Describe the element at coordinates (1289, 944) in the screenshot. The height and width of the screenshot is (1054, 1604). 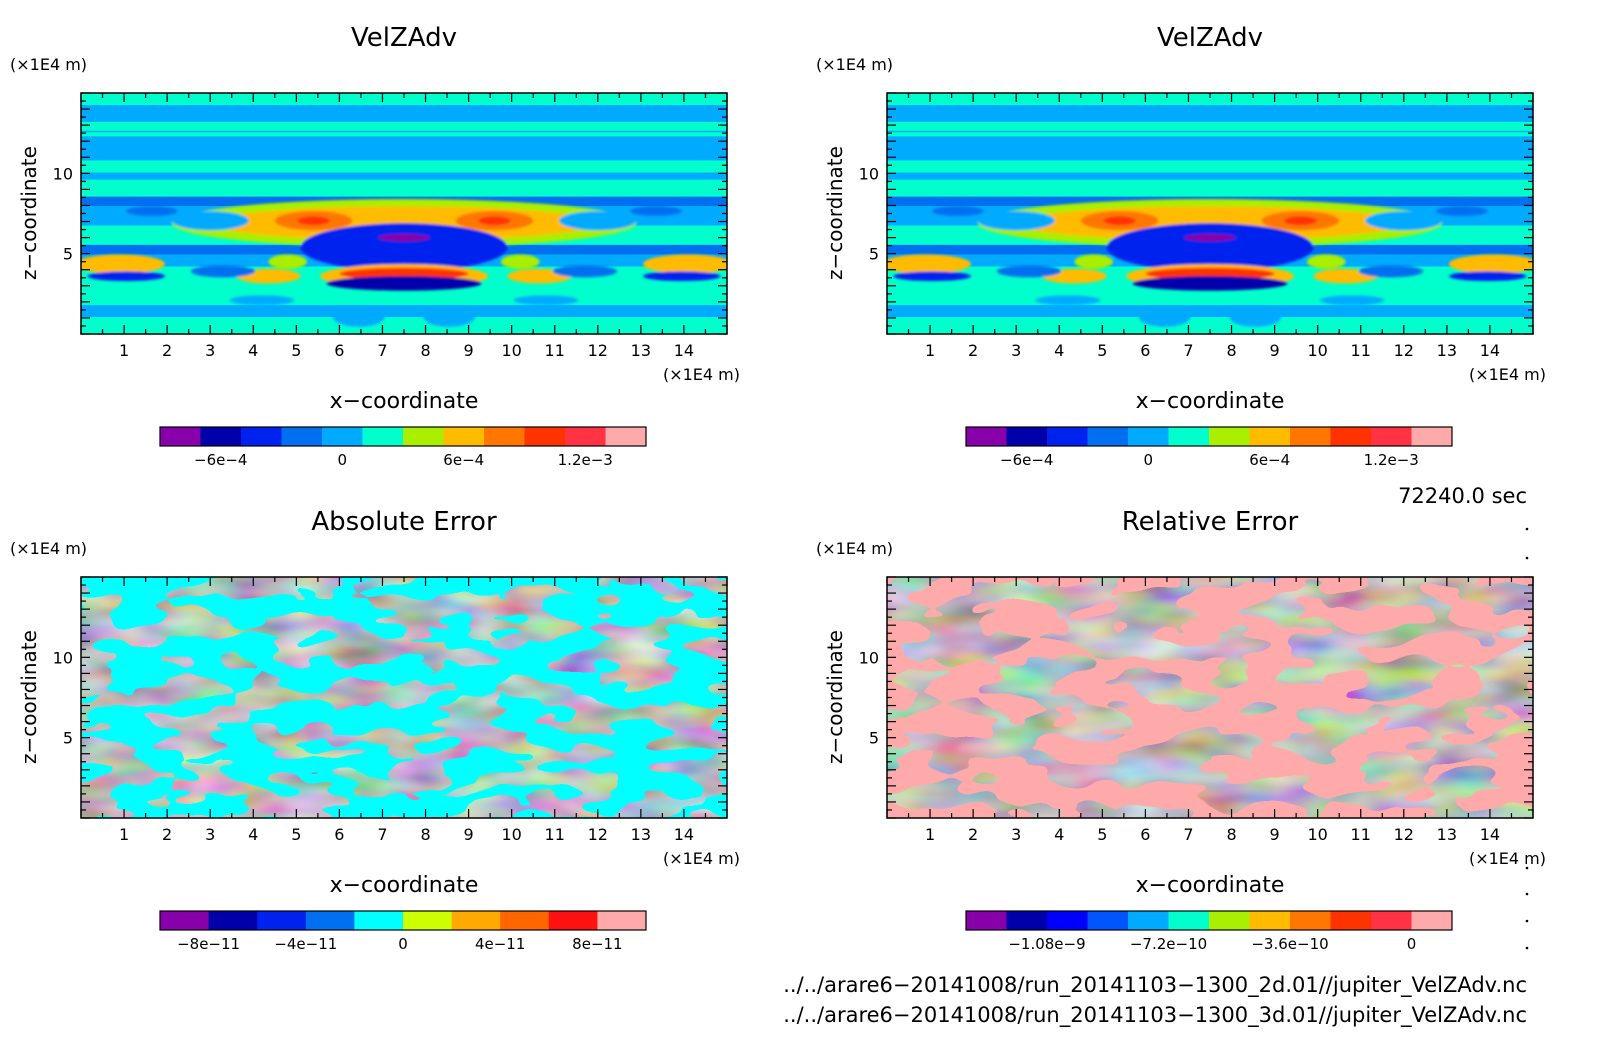
I see `colorbar-tick-label: −3.6e−10` at that location.